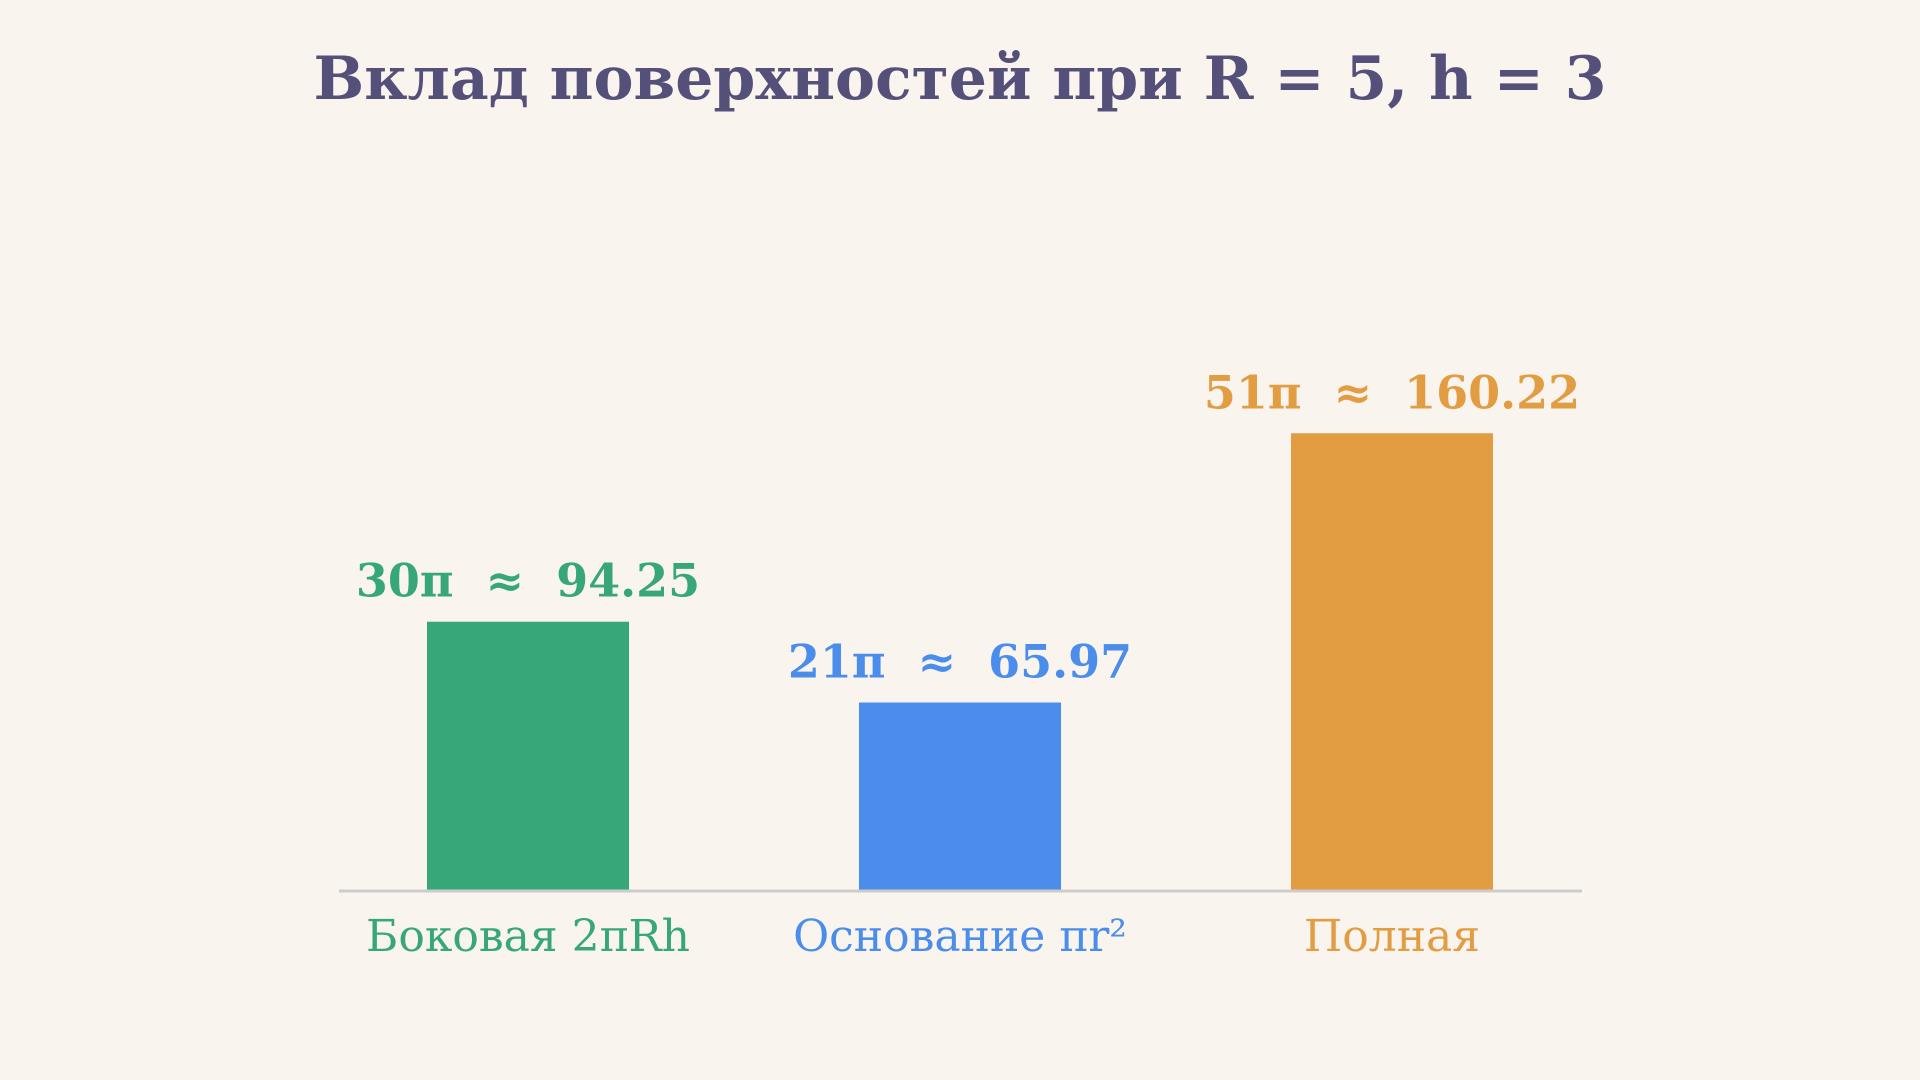  I want to click on chart-title: Вклад поверхностей при R = 5, h = 3, so click(960, 79).